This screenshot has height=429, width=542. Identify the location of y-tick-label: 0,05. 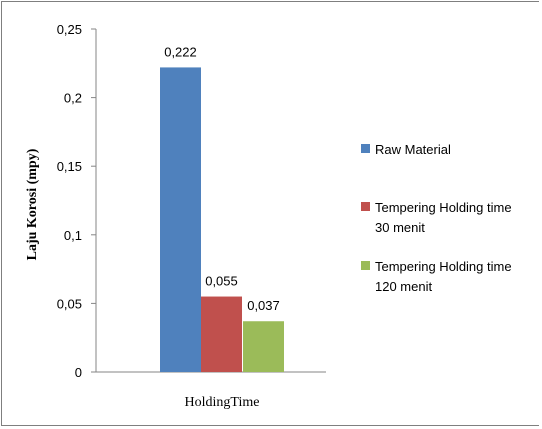
(69, 303).